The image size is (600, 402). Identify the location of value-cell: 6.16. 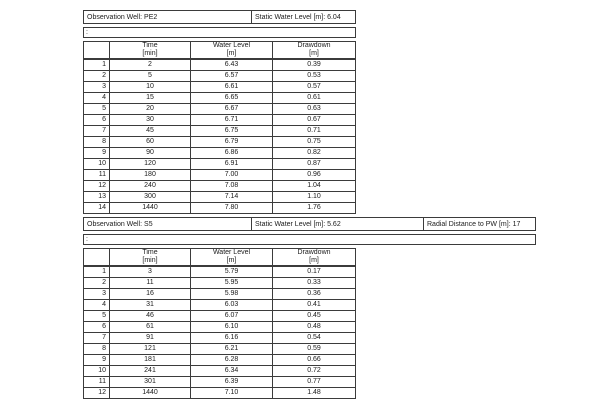
(231, 338).